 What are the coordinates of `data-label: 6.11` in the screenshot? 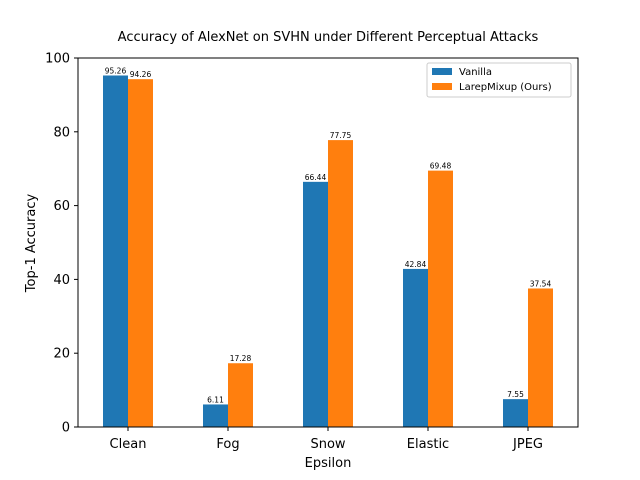 It's located at (215, 399).